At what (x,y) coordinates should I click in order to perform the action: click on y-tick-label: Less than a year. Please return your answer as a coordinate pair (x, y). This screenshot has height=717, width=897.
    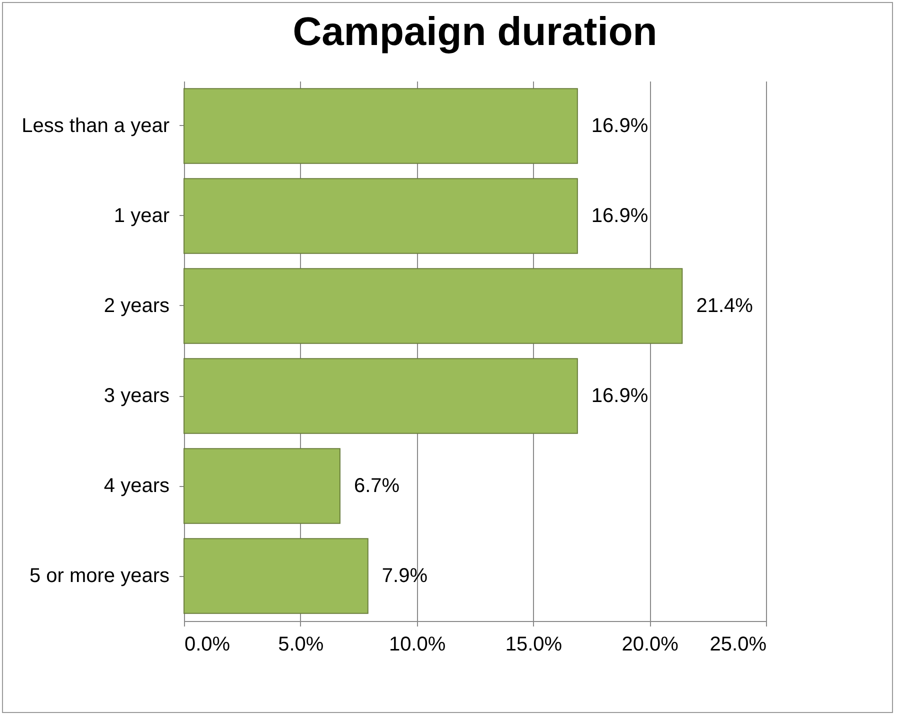
    Looking at the image, I should click on (96, 126).